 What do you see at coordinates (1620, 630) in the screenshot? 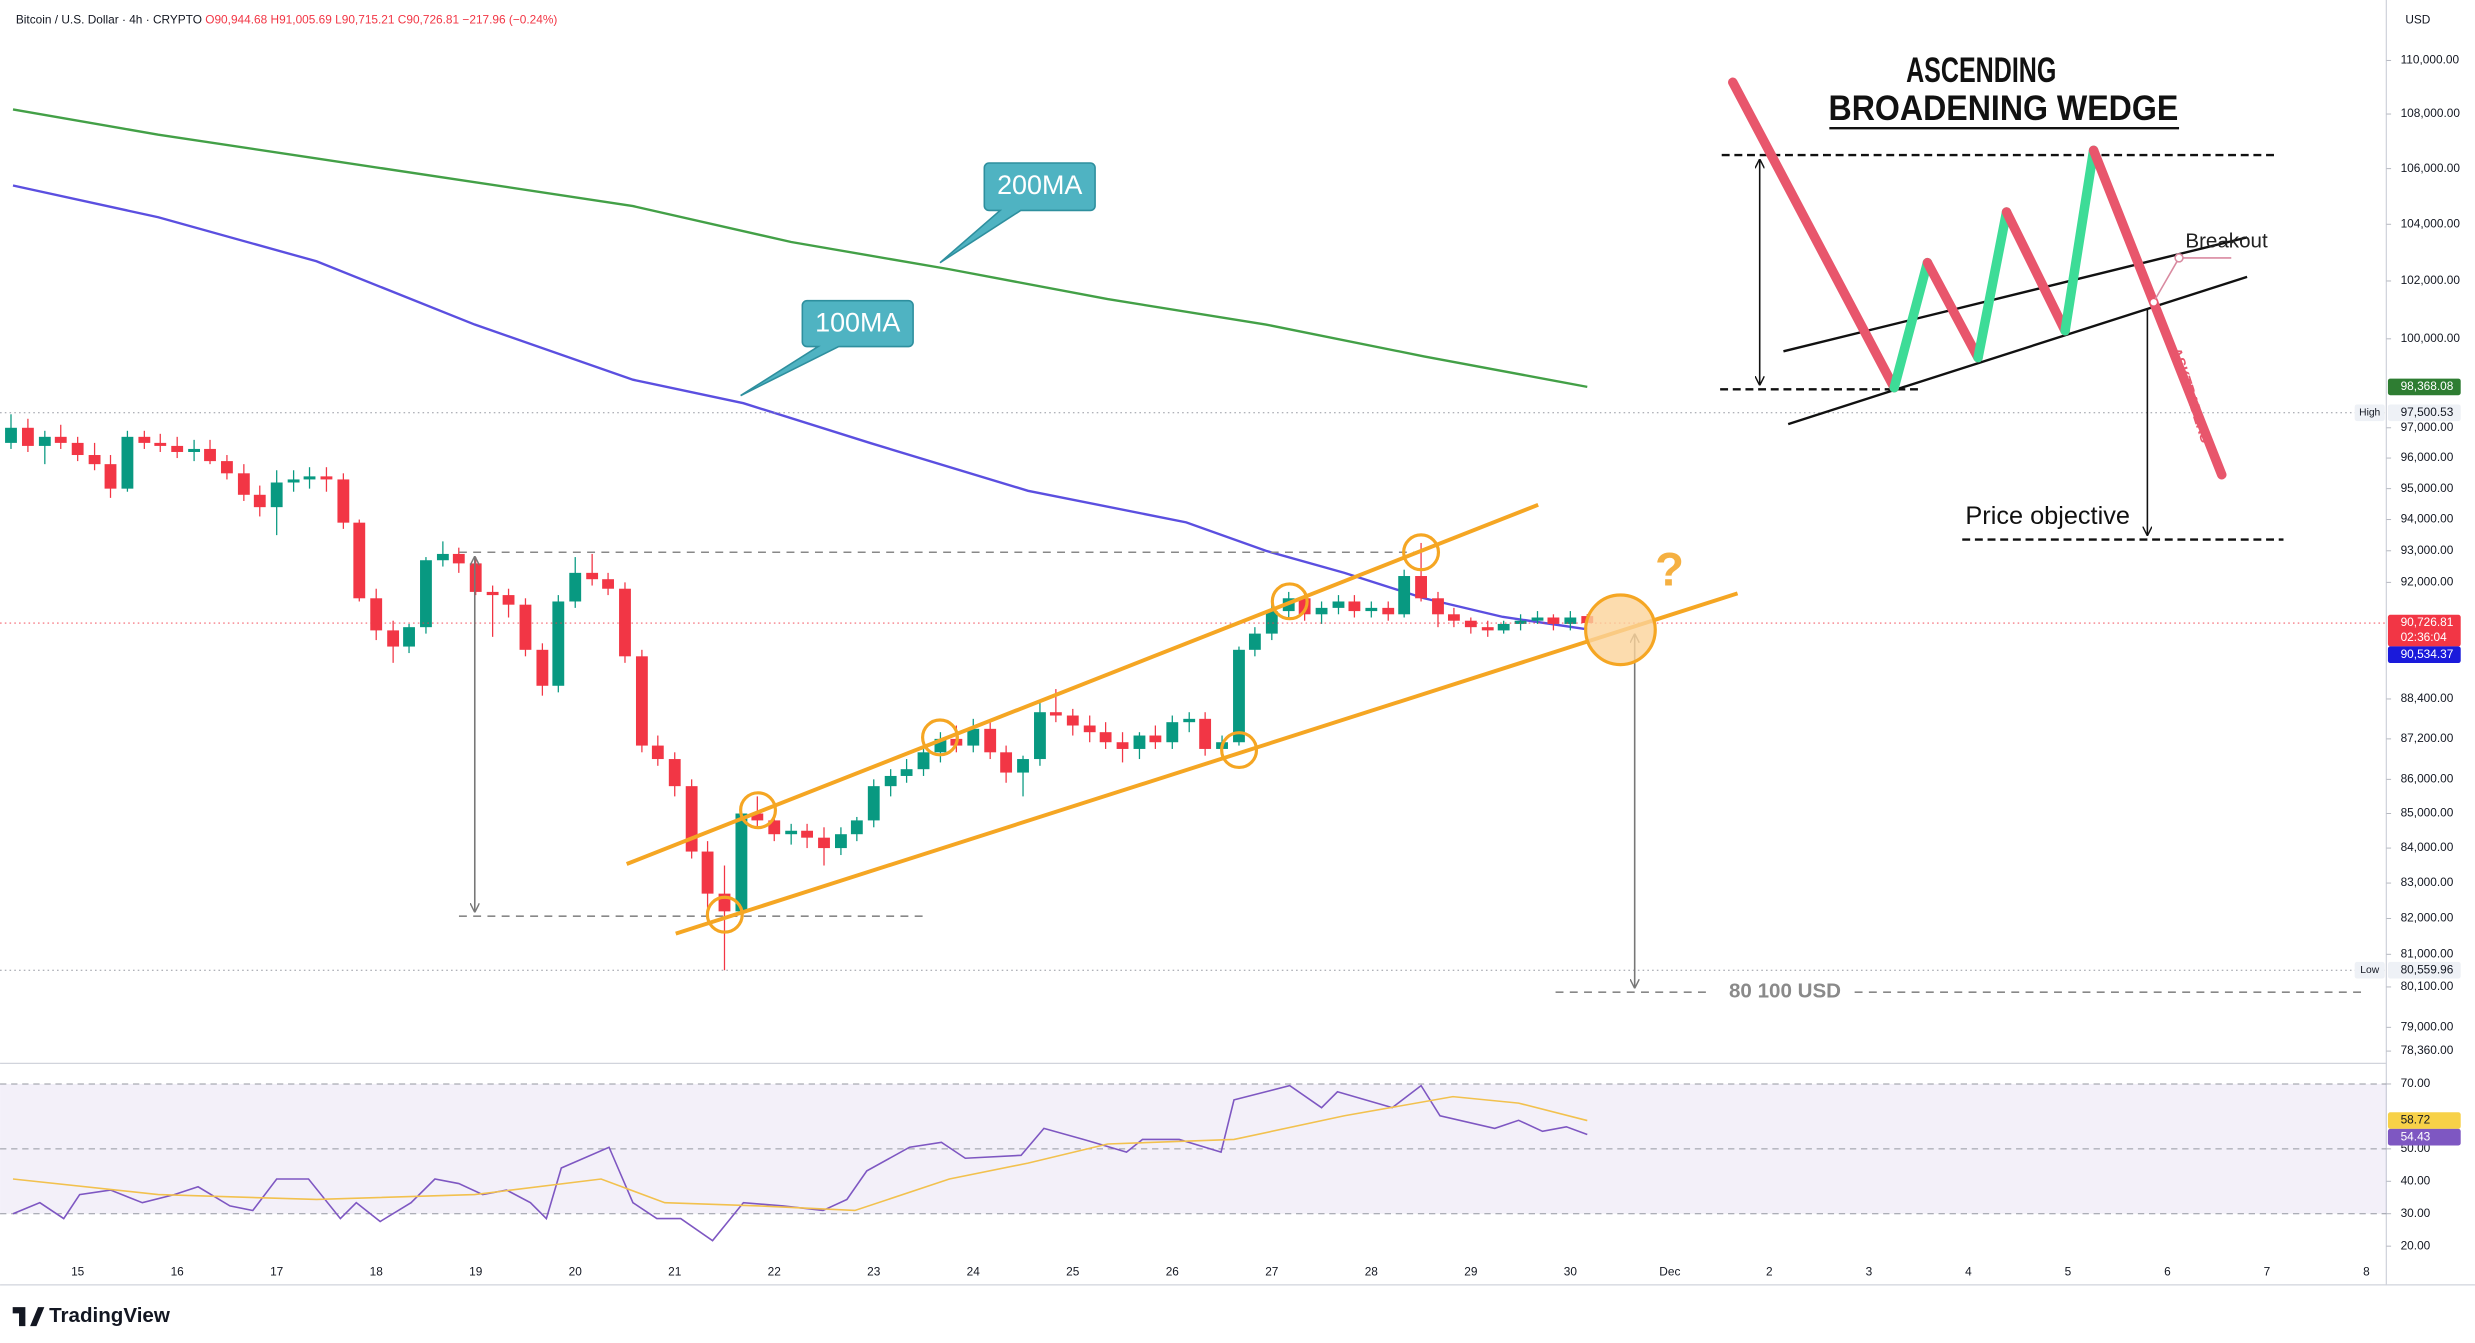
I see `decision-circle` at bounding box center [1620, 630].